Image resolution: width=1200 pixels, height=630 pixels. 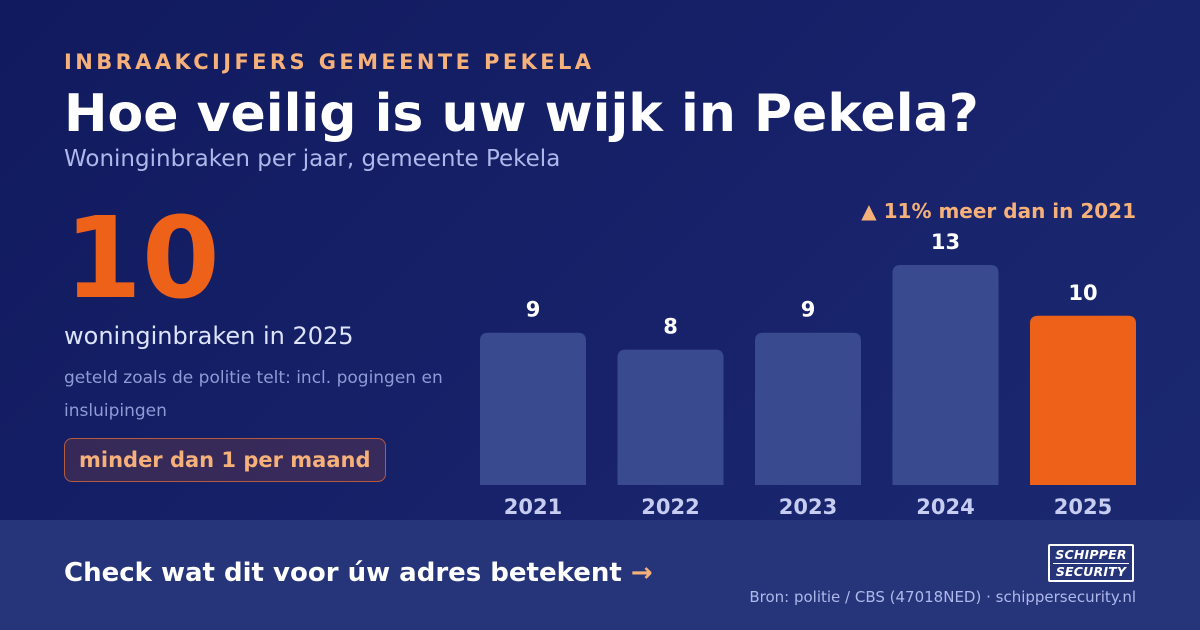 What do you see at coordinates (343, 573) in the screenshot?
I see `cta-text: Check wat dit voor úw adres betekent` at bounding box center [343, 573].